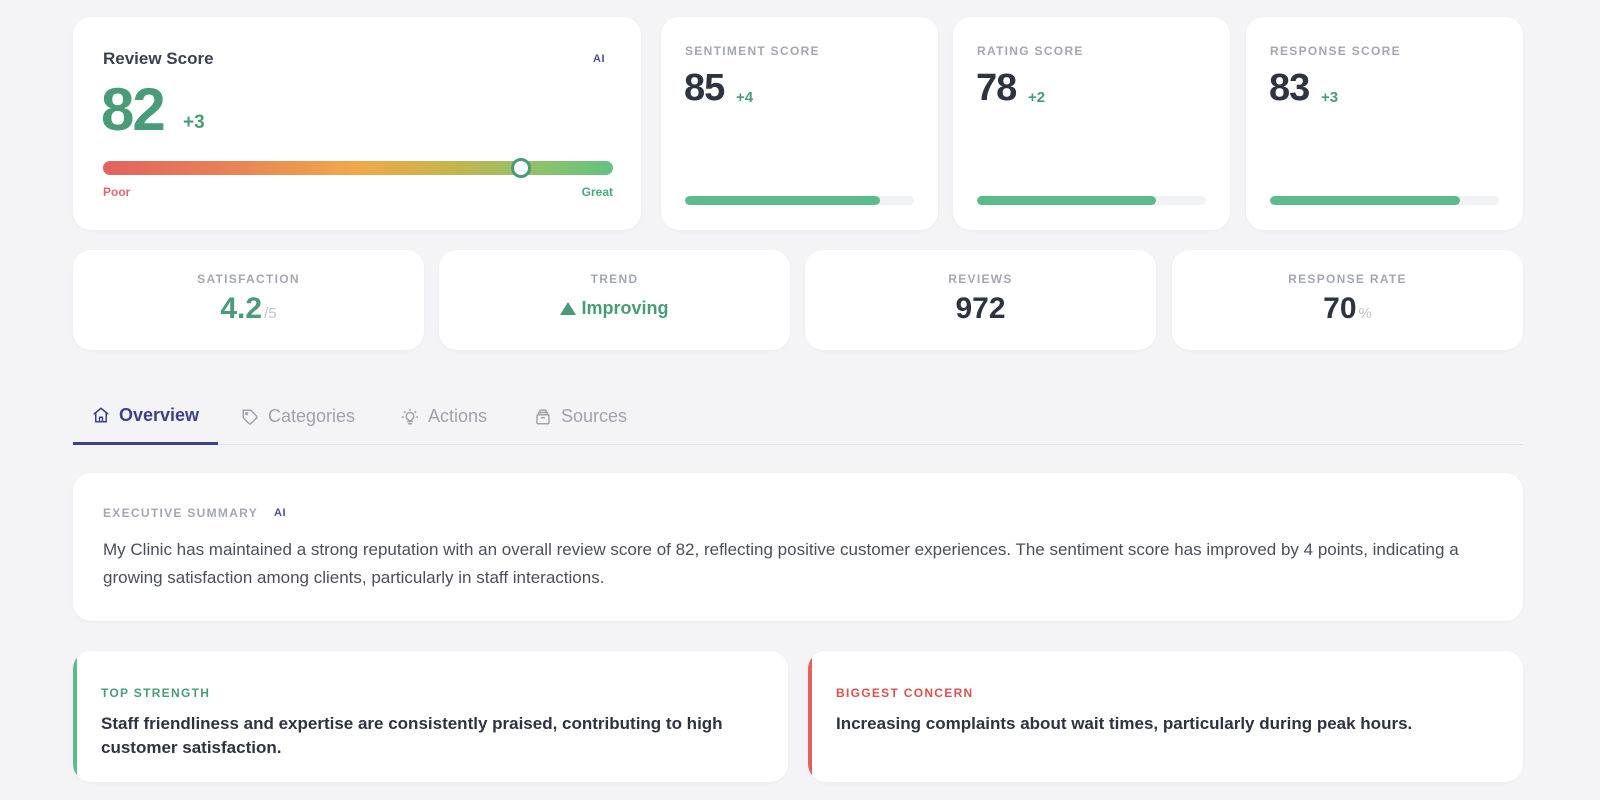 The image size is (1600, 800). I want to click on archive-icon, so click(543, 416).